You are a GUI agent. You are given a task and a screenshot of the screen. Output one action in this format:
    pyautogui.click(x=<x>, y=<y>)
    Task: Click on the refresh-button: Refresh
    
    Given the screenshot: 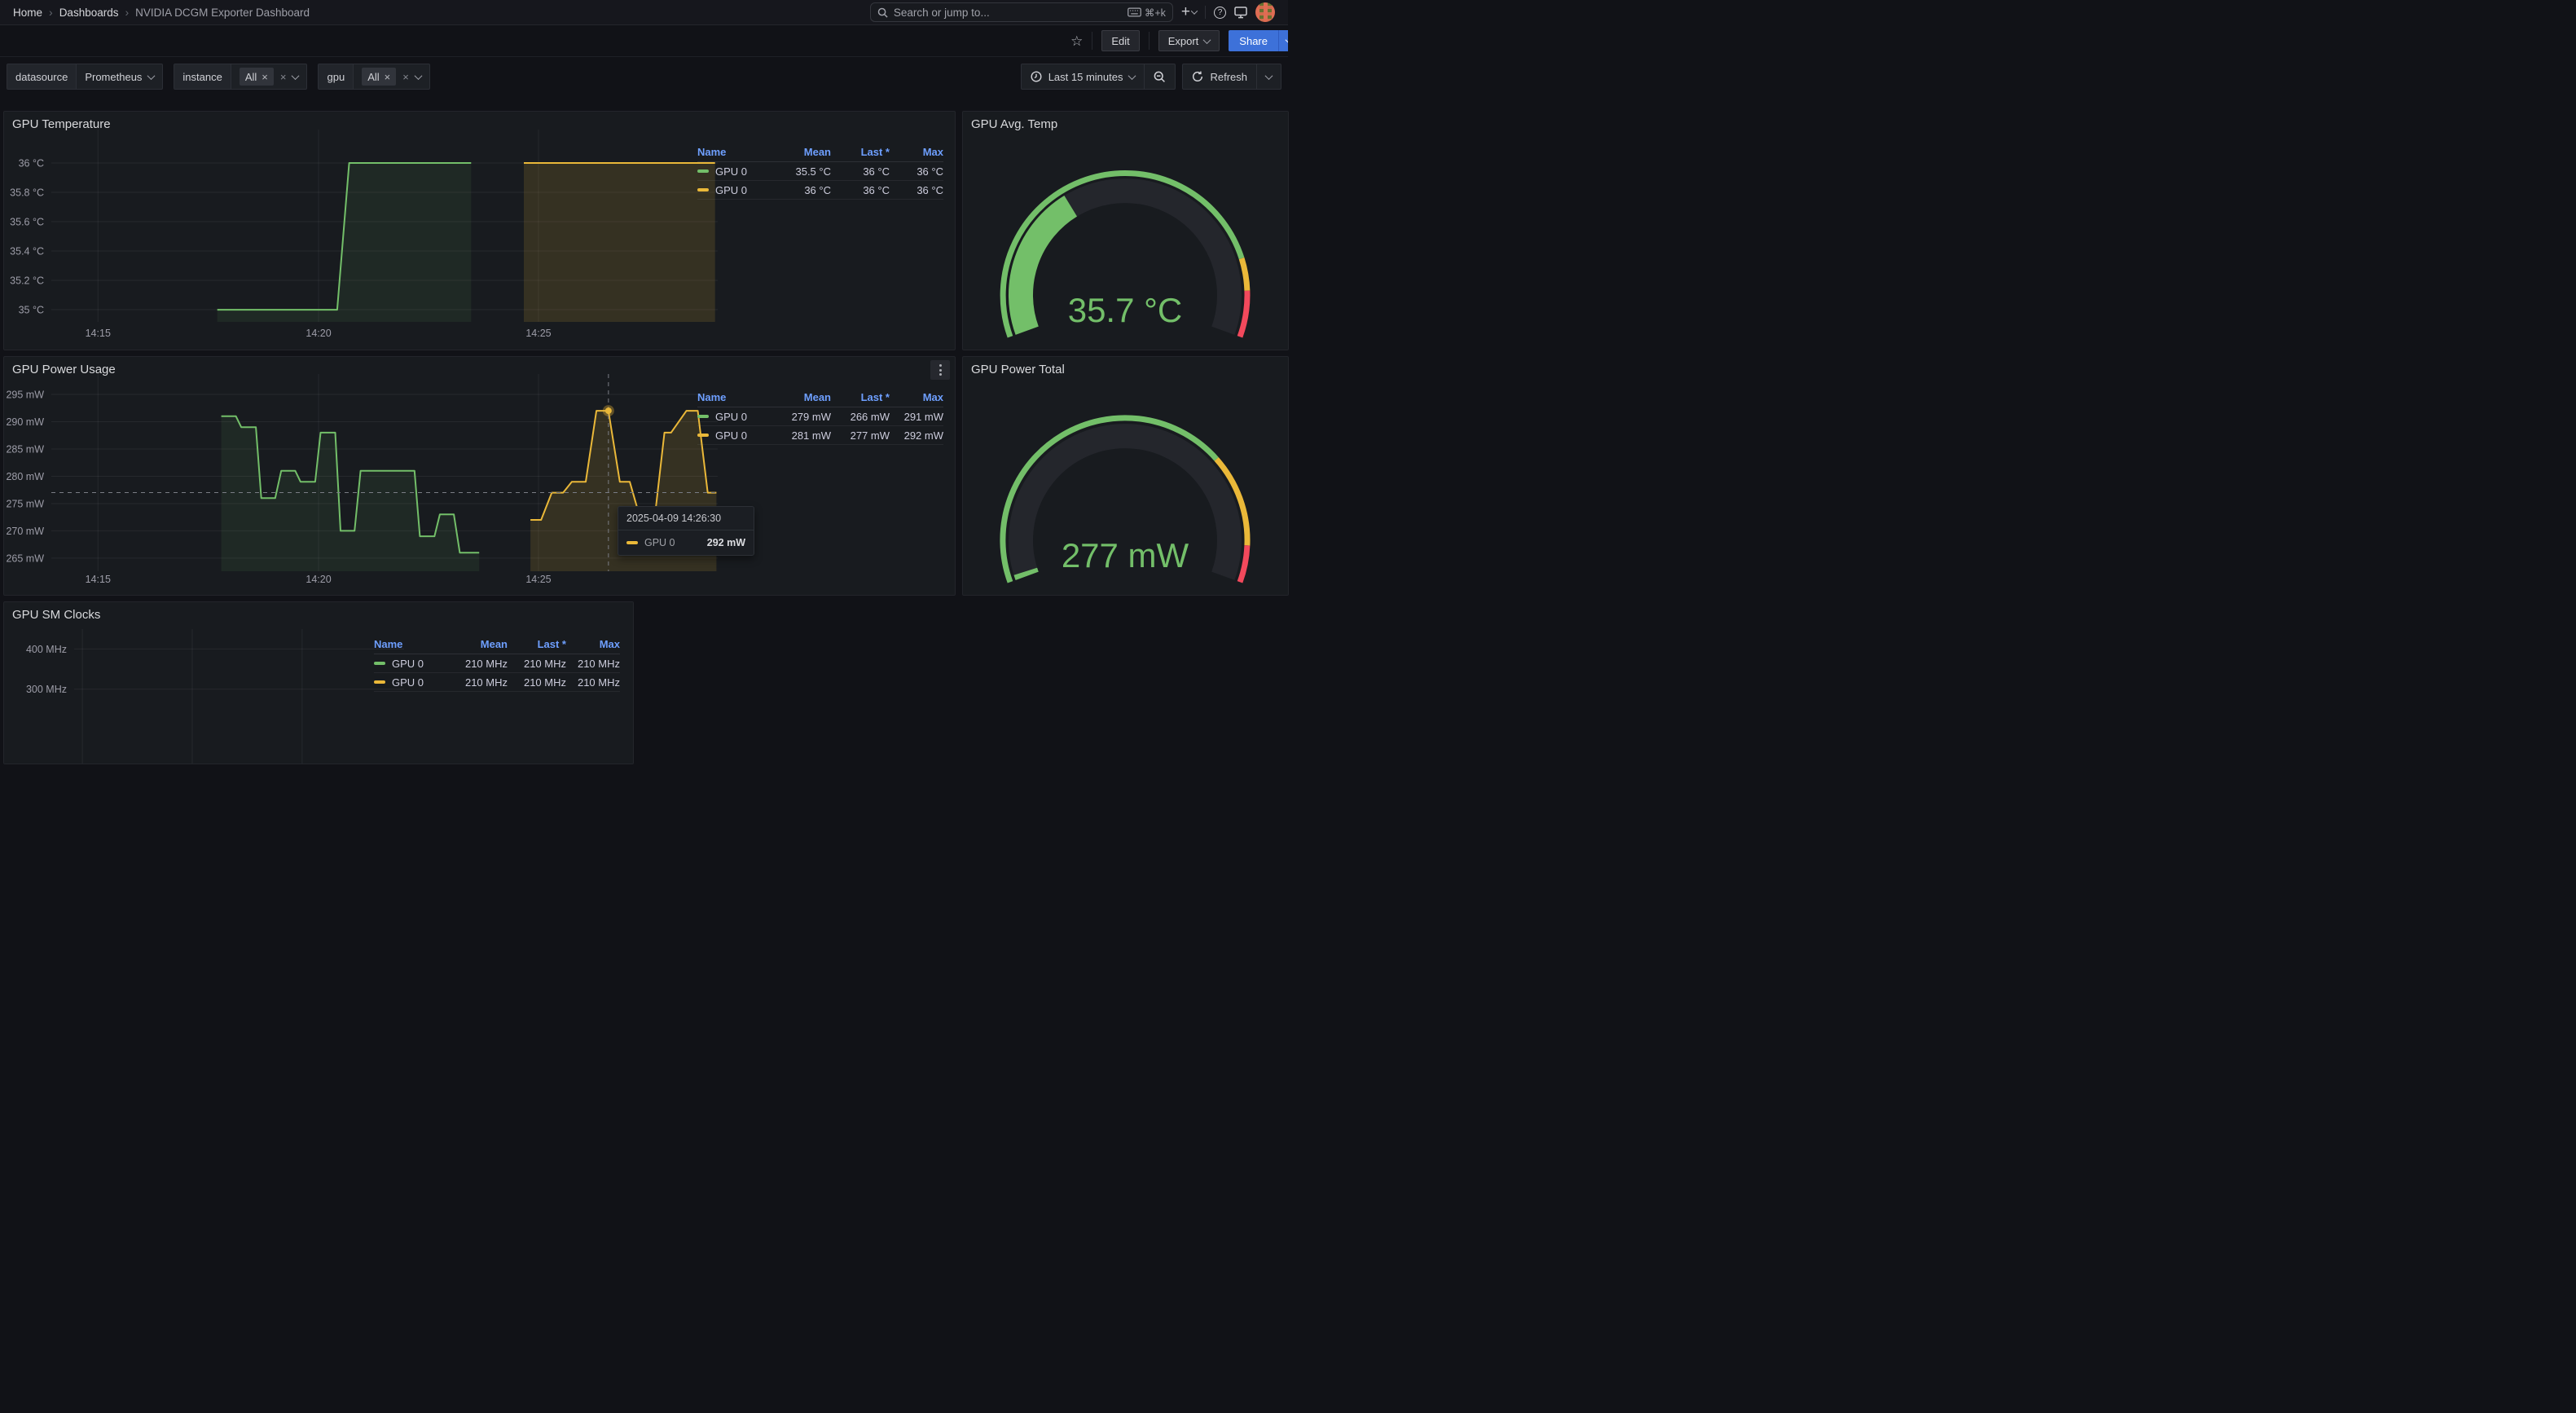 What is the action you would take?
    pyautogui.click(x=1219, y=76)
    